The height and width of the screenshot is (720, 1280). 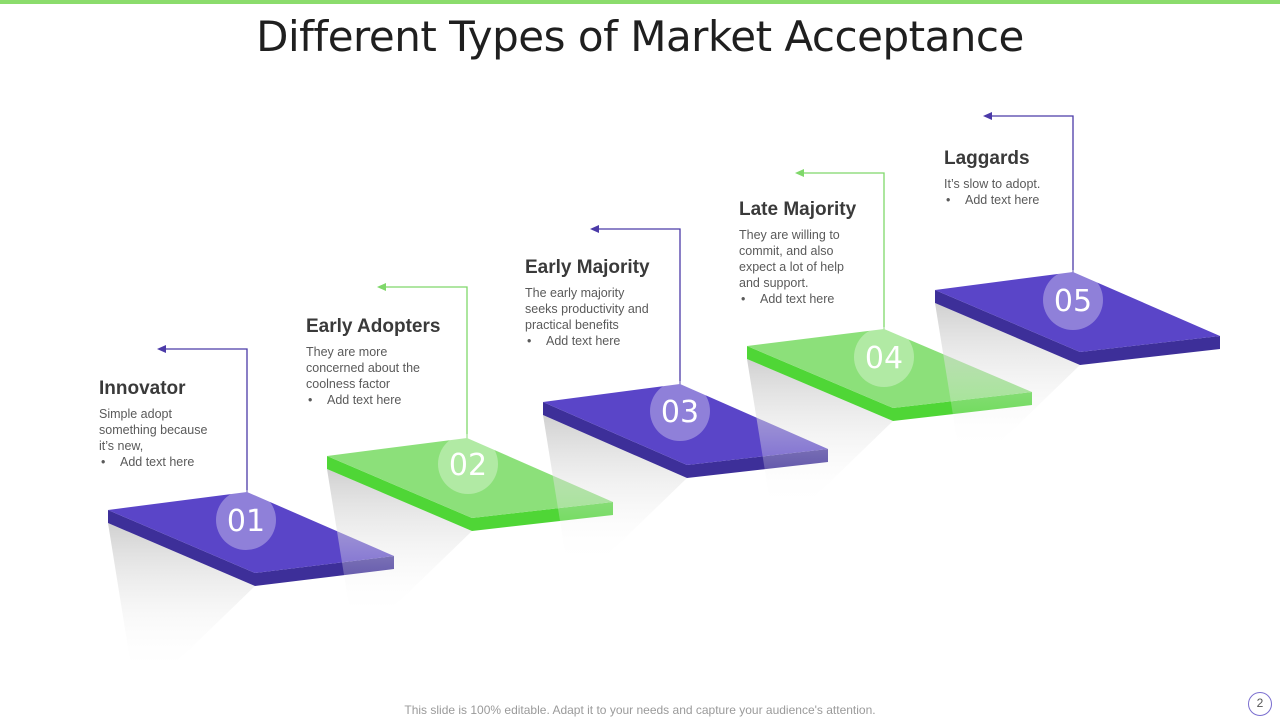 What do you see at coordinates (640, 2) in the screenshot?
I see `top-accent-bar` at bounding box center [640, 2].